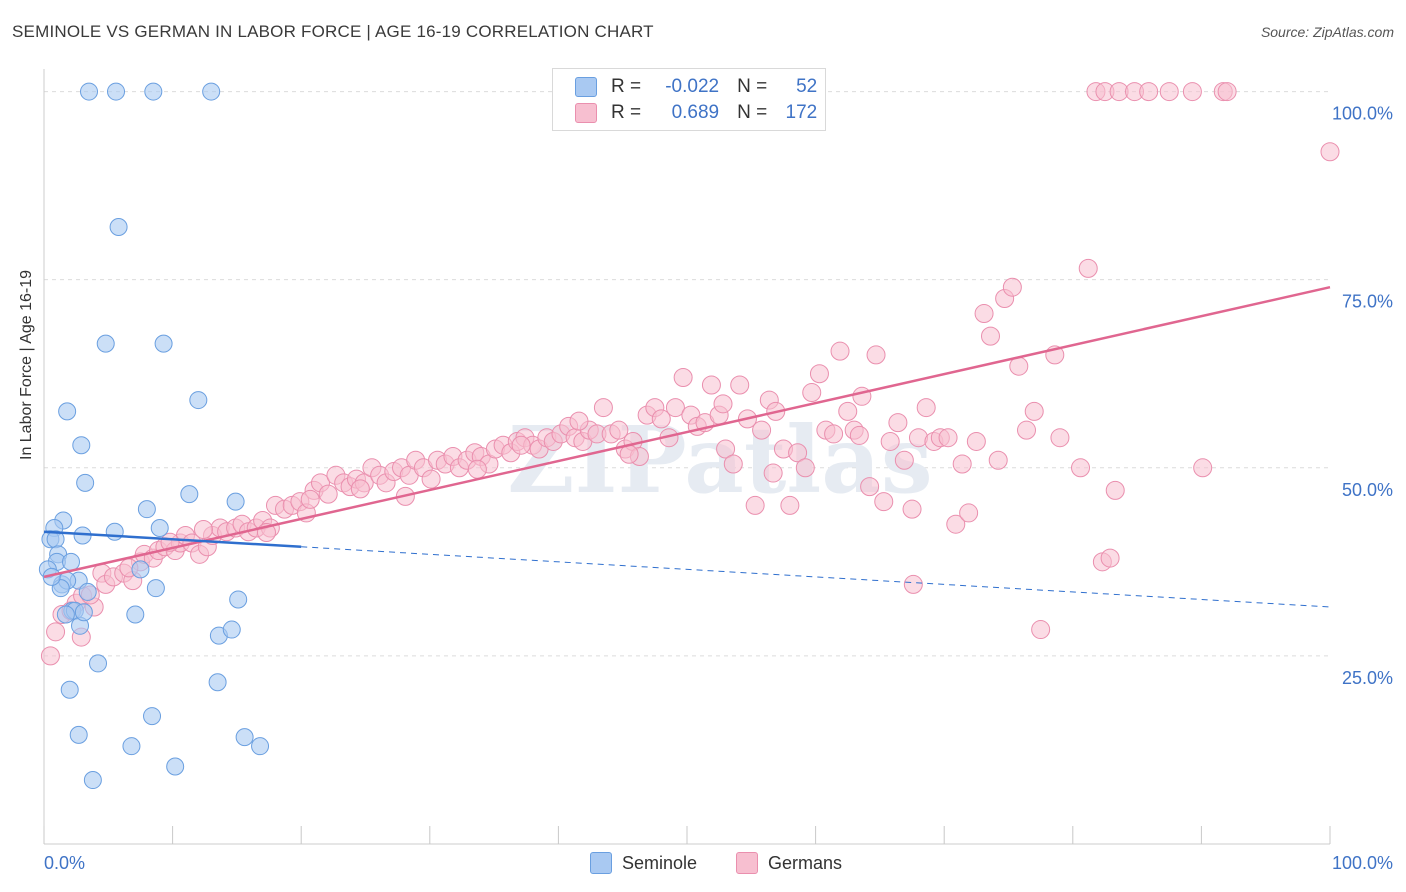 The width and height of the screenshot is (1406, 892). I want to click on legend-row-seminole: R = -0.022 N = 52, so click(696, 87).